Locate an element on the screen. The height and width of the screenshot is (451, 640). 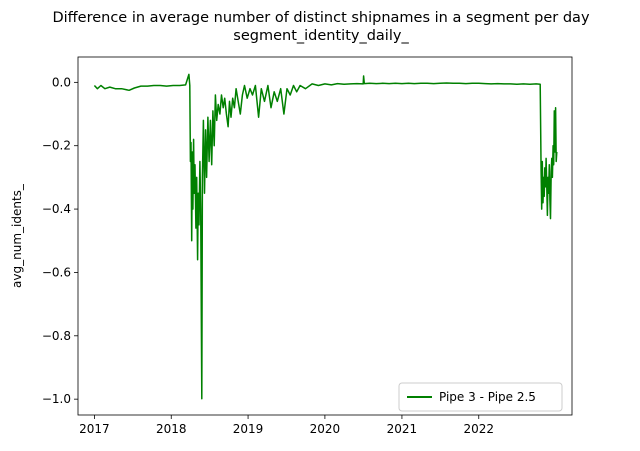
x-tick-label: 2017 is located at coordinates (94, 429).